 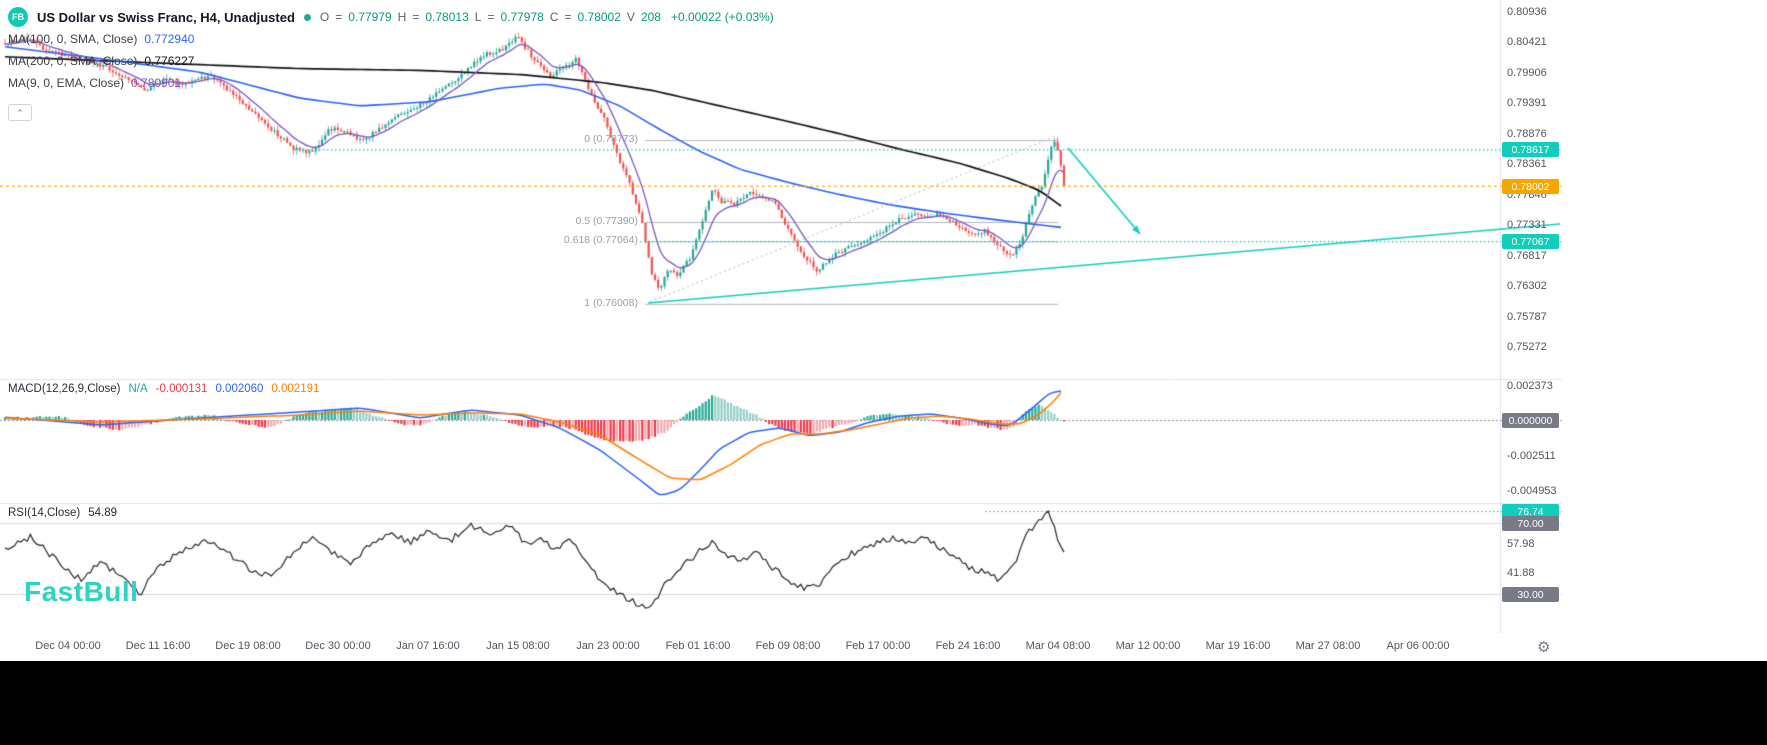 I want to click on rsi-tick: 41.88, so click(x=1521, y=573).